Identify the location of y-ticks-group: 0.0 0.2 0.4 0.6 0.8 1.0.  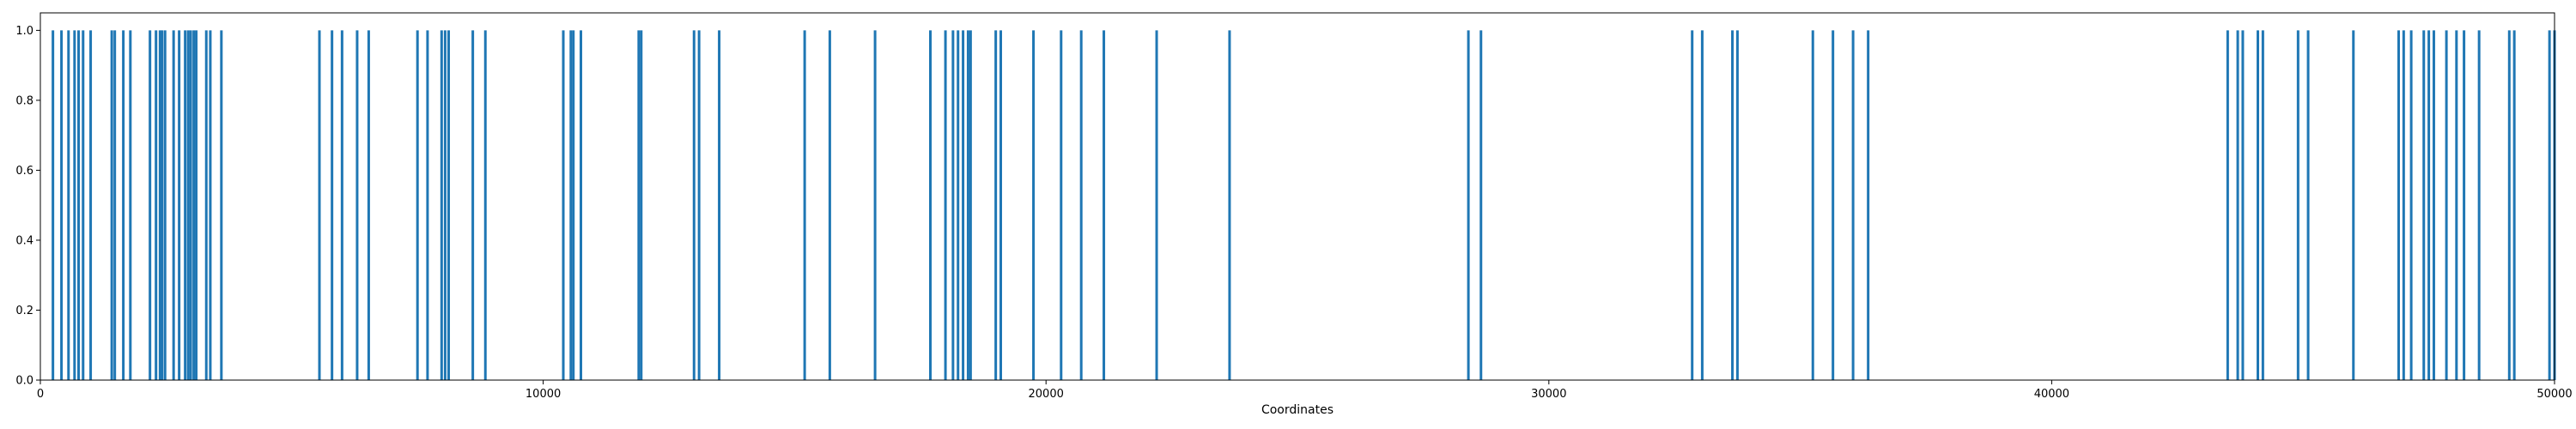
(28, 206).